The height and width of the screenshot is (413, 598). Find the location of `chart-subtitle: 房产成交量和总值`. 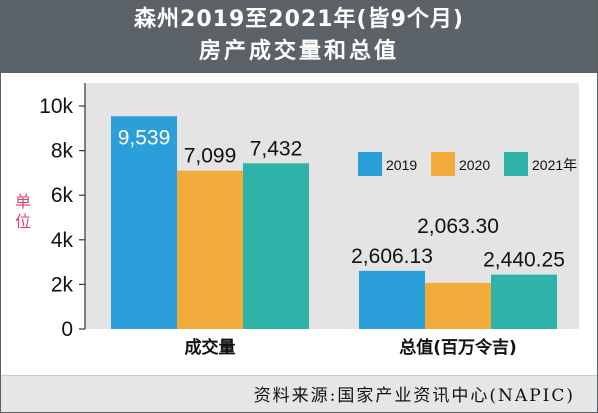

chart-subtitle: 房产成交量和总值 is located at coordinates (298, 51).